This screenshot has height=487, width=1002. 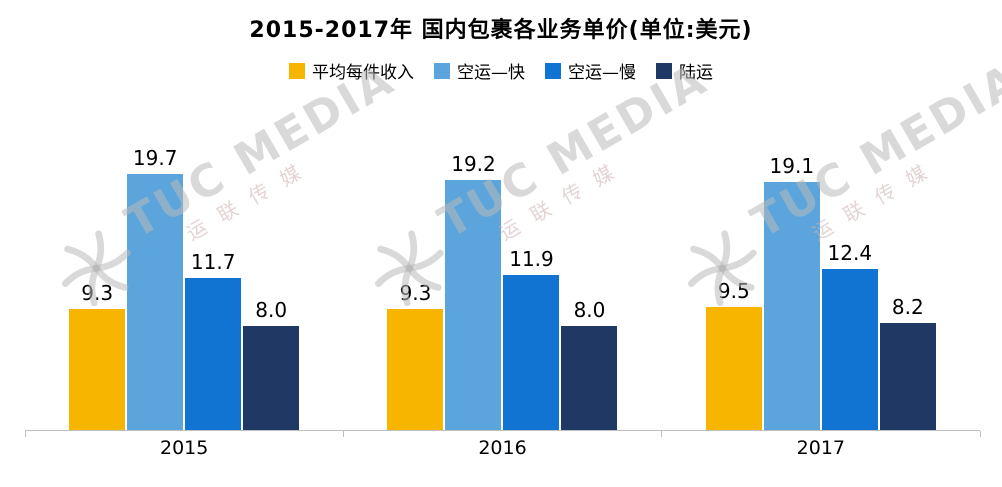 What do you see at coordinates (907, 307) in the screenshot?
I see `value-label: 8.2` at bounding box center [907, 307].